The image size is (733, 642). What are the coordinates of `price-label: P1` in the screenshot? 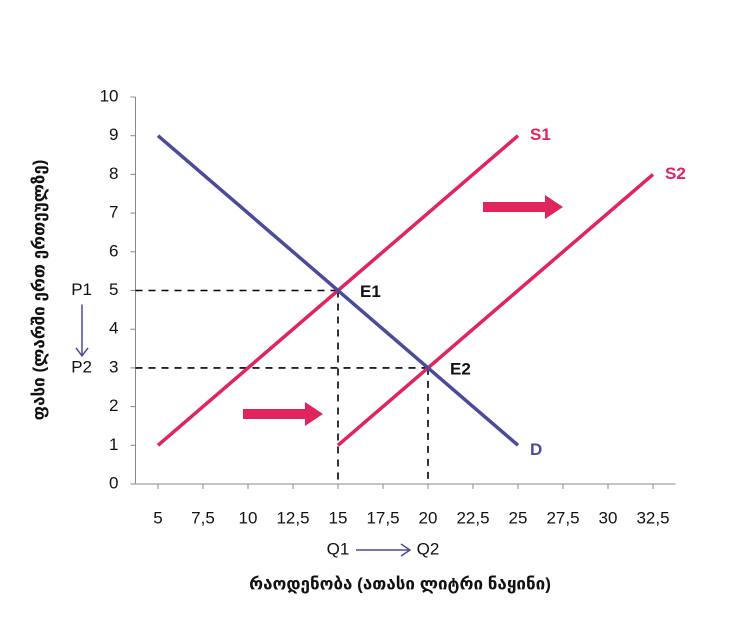 It's located at (81, 289).